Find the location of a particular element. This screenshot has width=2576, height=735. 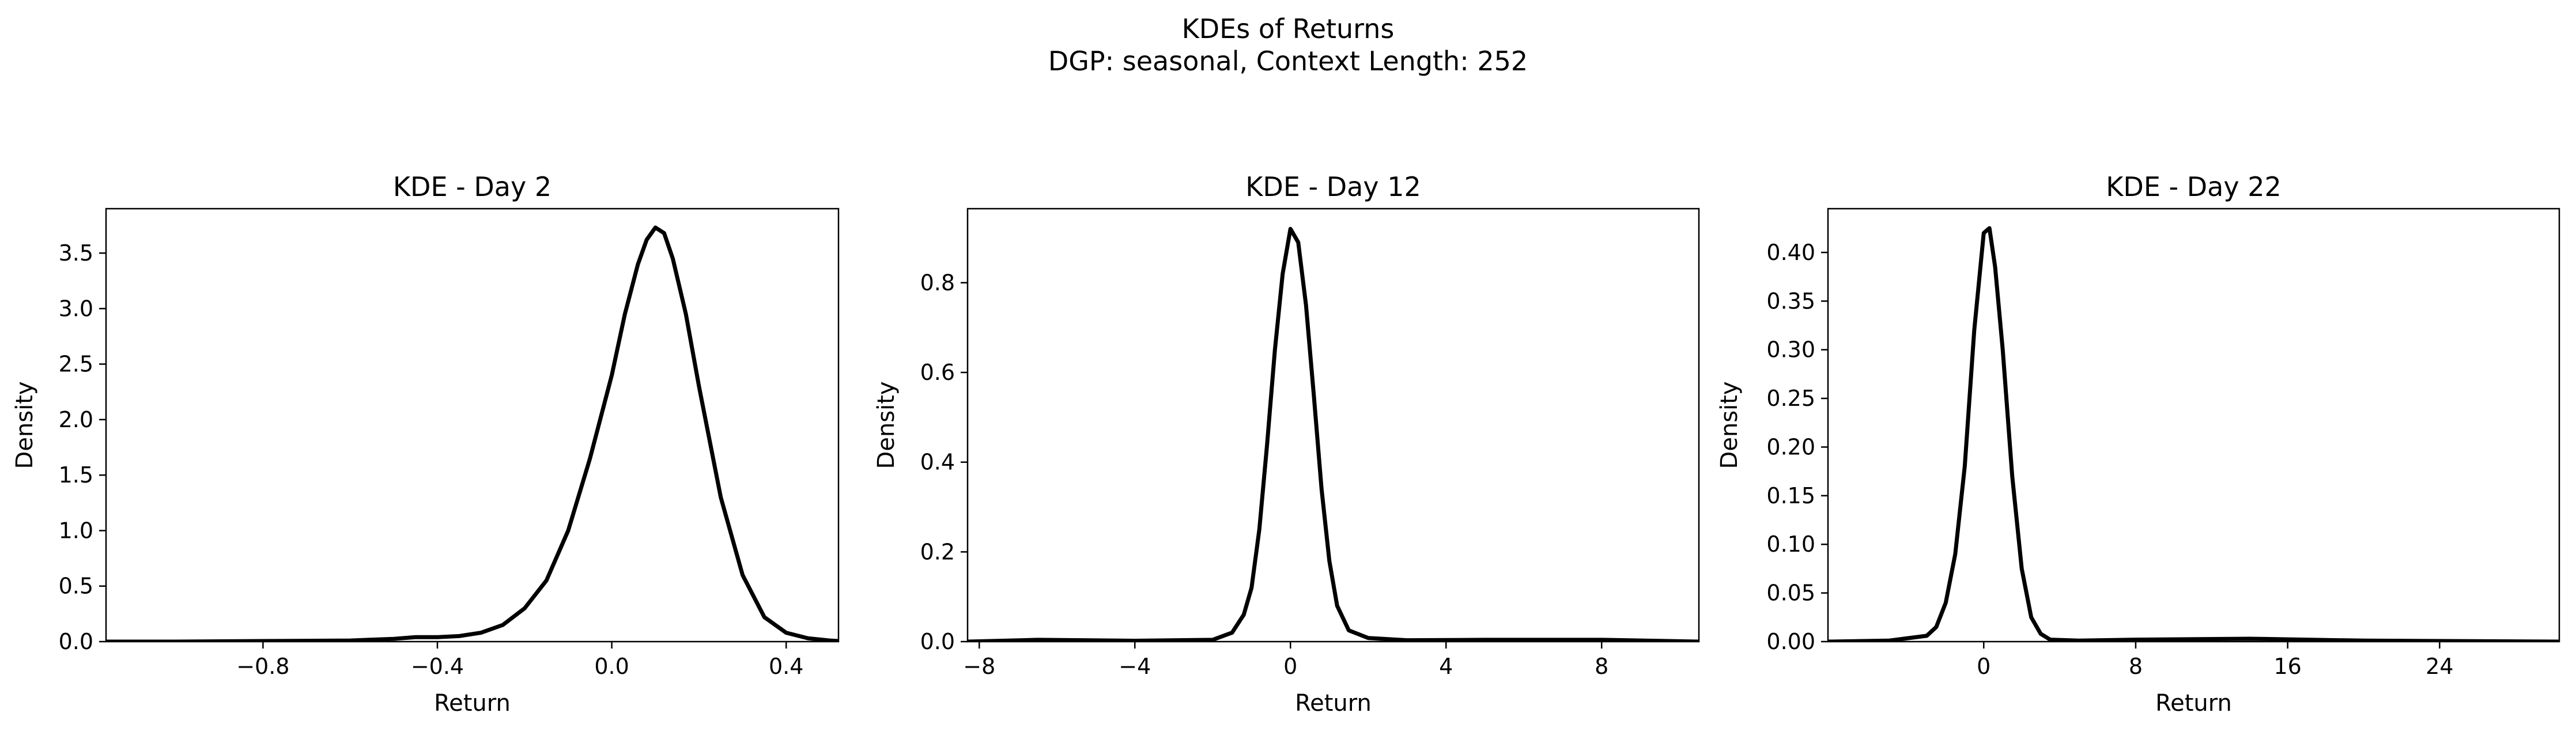

chart-1-ytick-label: 1.5 is located at coordinates (76, 475).